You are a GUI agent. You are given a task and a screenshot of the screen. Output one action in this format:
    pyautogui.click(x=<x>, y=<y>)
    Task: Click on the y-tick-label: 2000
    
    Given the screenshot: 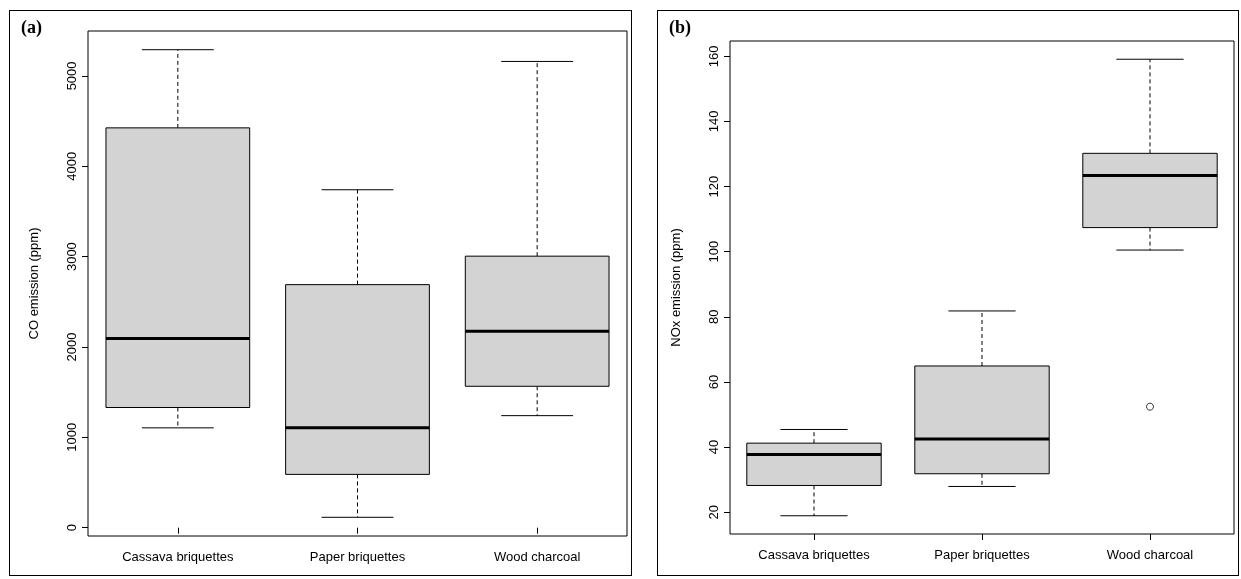 What is the action you would take?
    pyautogui.click(x=71, y=347)
    